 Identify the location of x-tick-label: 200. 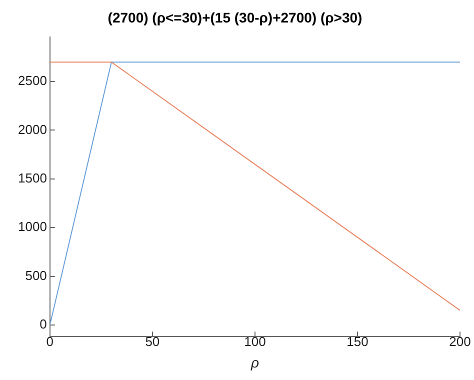
(460, 341).